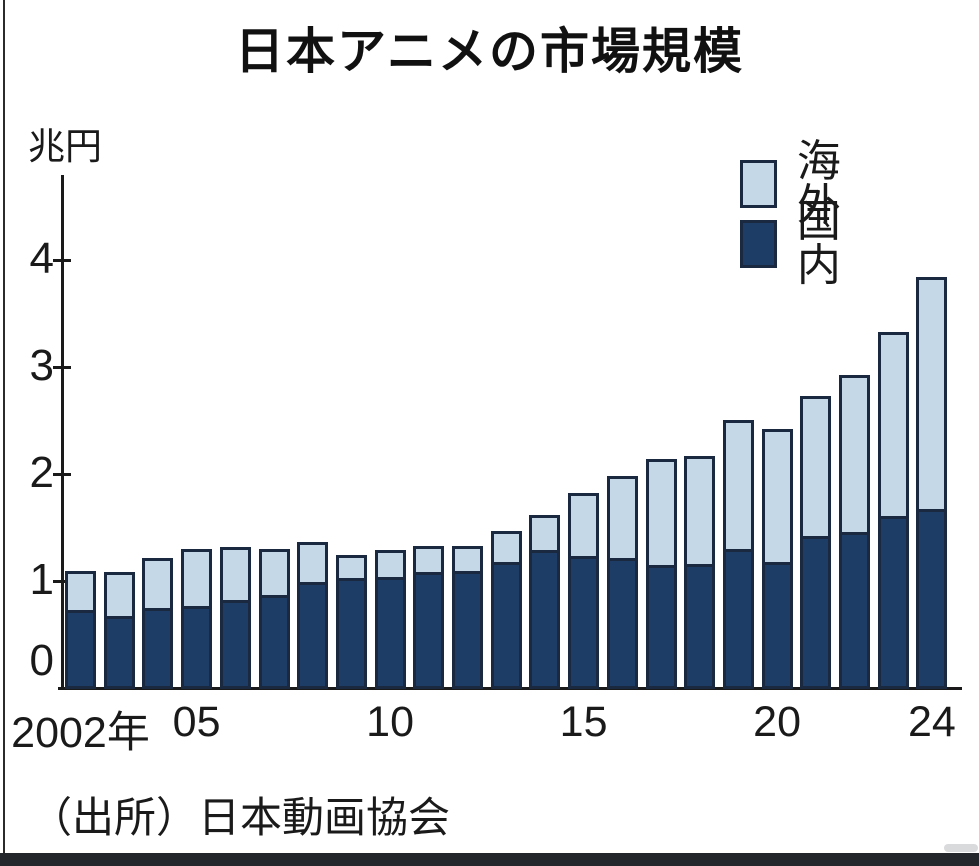 This screenshot has height=866, width=979. Describe the element at coordinates (157, 583) in the screenshot. I see `bar-segment-overseas-2004` at that location.